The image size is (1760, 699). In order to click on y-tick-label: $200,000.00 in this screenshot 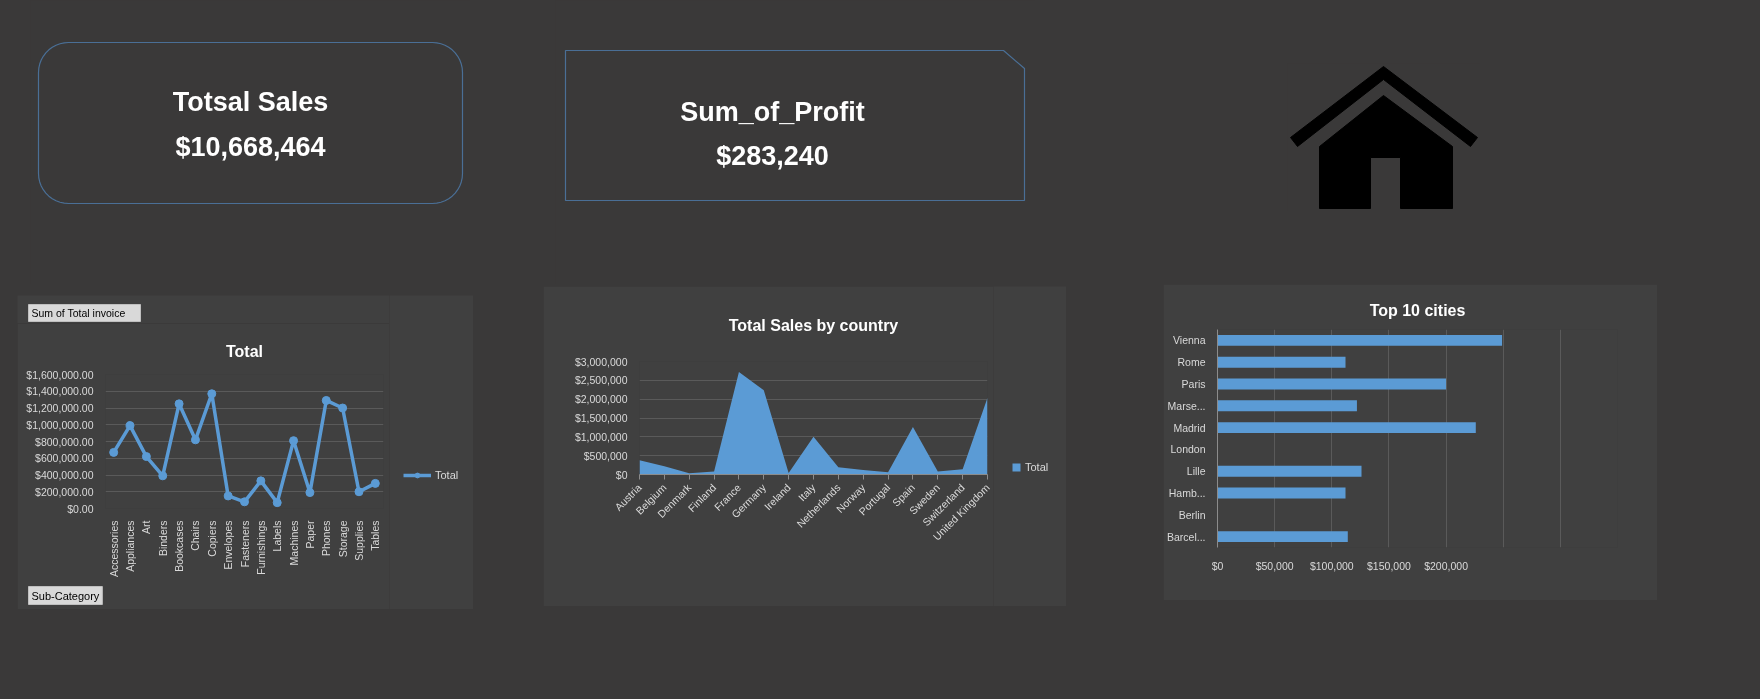, I will do `click(64, 491)`.